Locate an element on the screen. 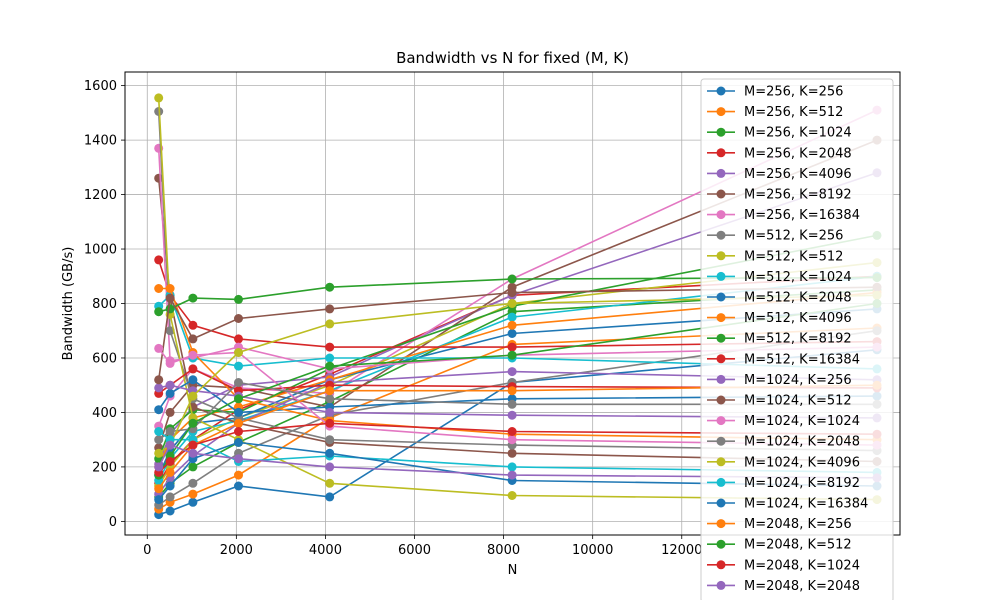  legend-entry: M=2048, K=512 is located at coordinates (779, 545).